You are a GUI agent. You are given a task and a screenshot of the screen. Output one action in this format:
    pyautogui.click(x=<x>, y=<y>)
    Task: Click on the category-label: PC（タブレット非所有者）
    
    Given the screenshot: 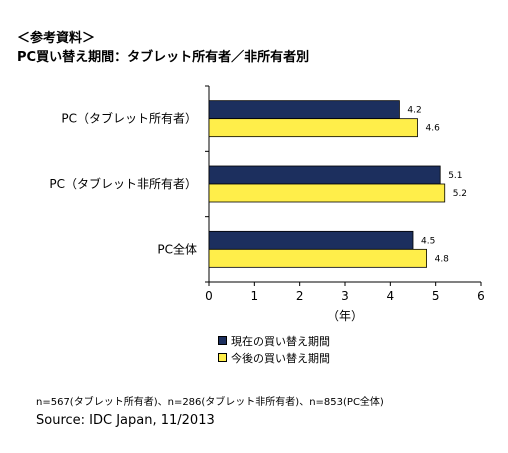 What is the action you would take?
    pyautogui.click(x=123, y=183)
    